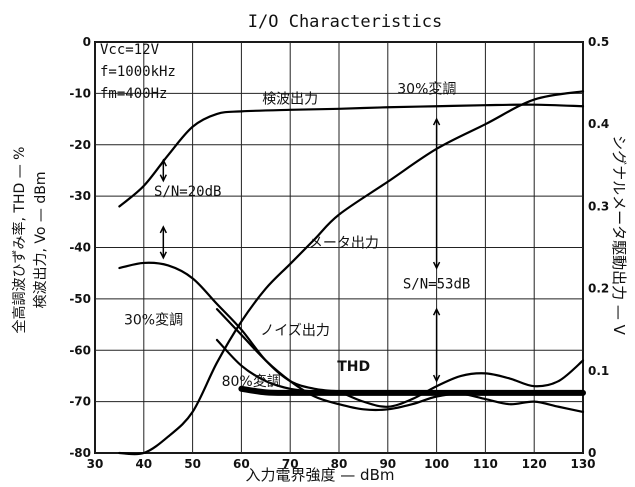 This screenshot has width=635, height=487. I want to click on y-tick-label-left: -10, so click(80, 93).